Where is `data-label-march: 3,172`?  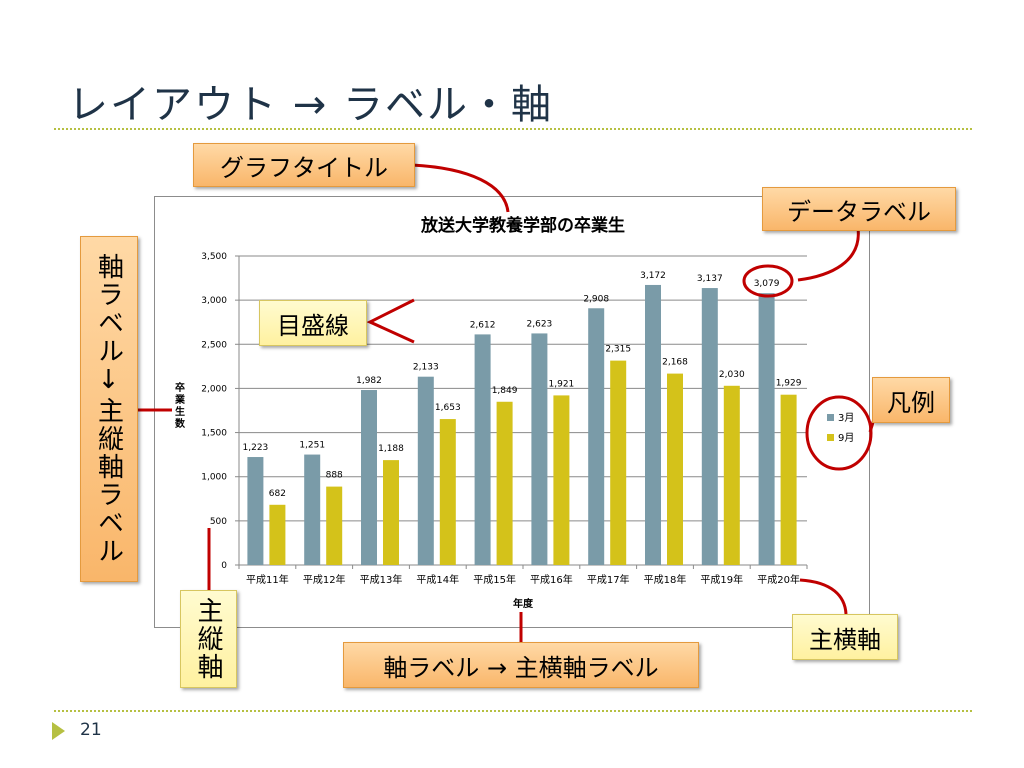 data-label-march: 3,172 is located at coordinates (653, 276).